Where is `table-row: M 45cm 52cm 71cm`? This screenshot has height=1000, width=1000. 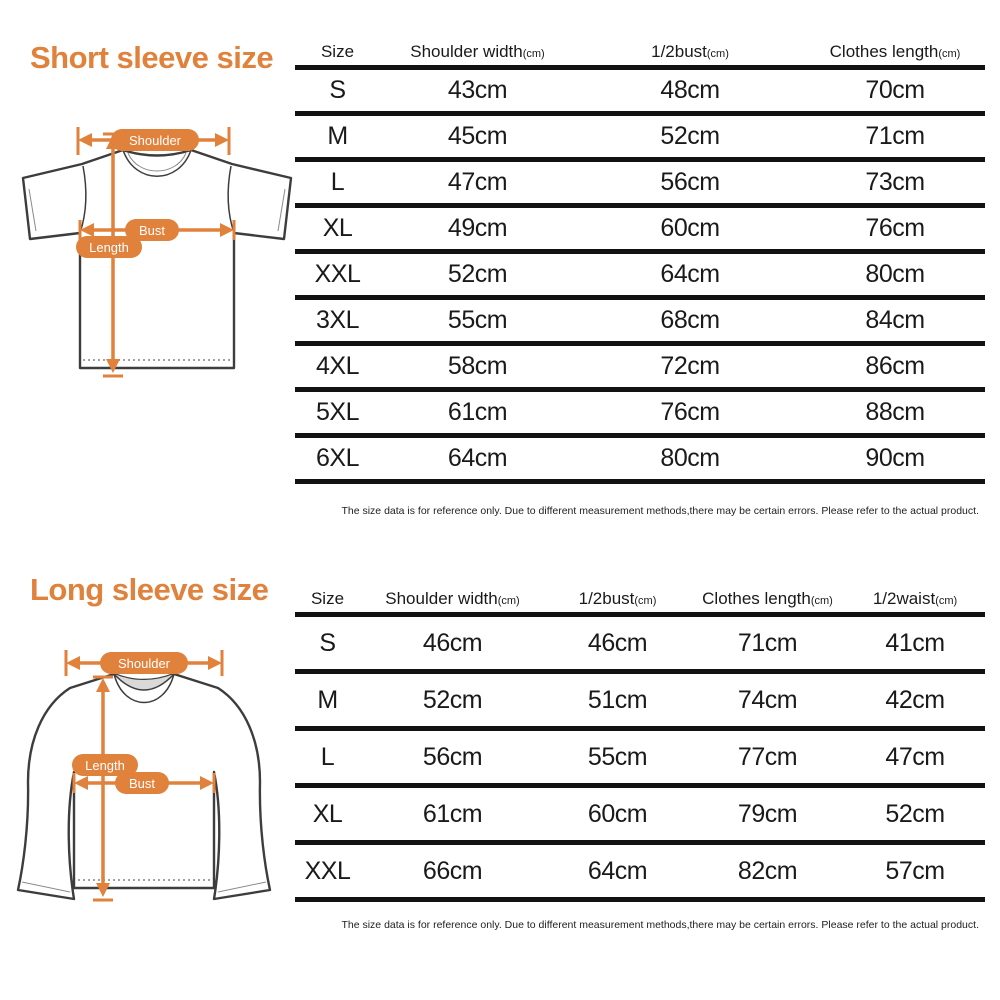 table-row: M 45cm 52cm 71cm is located at coordinates (640, 139).